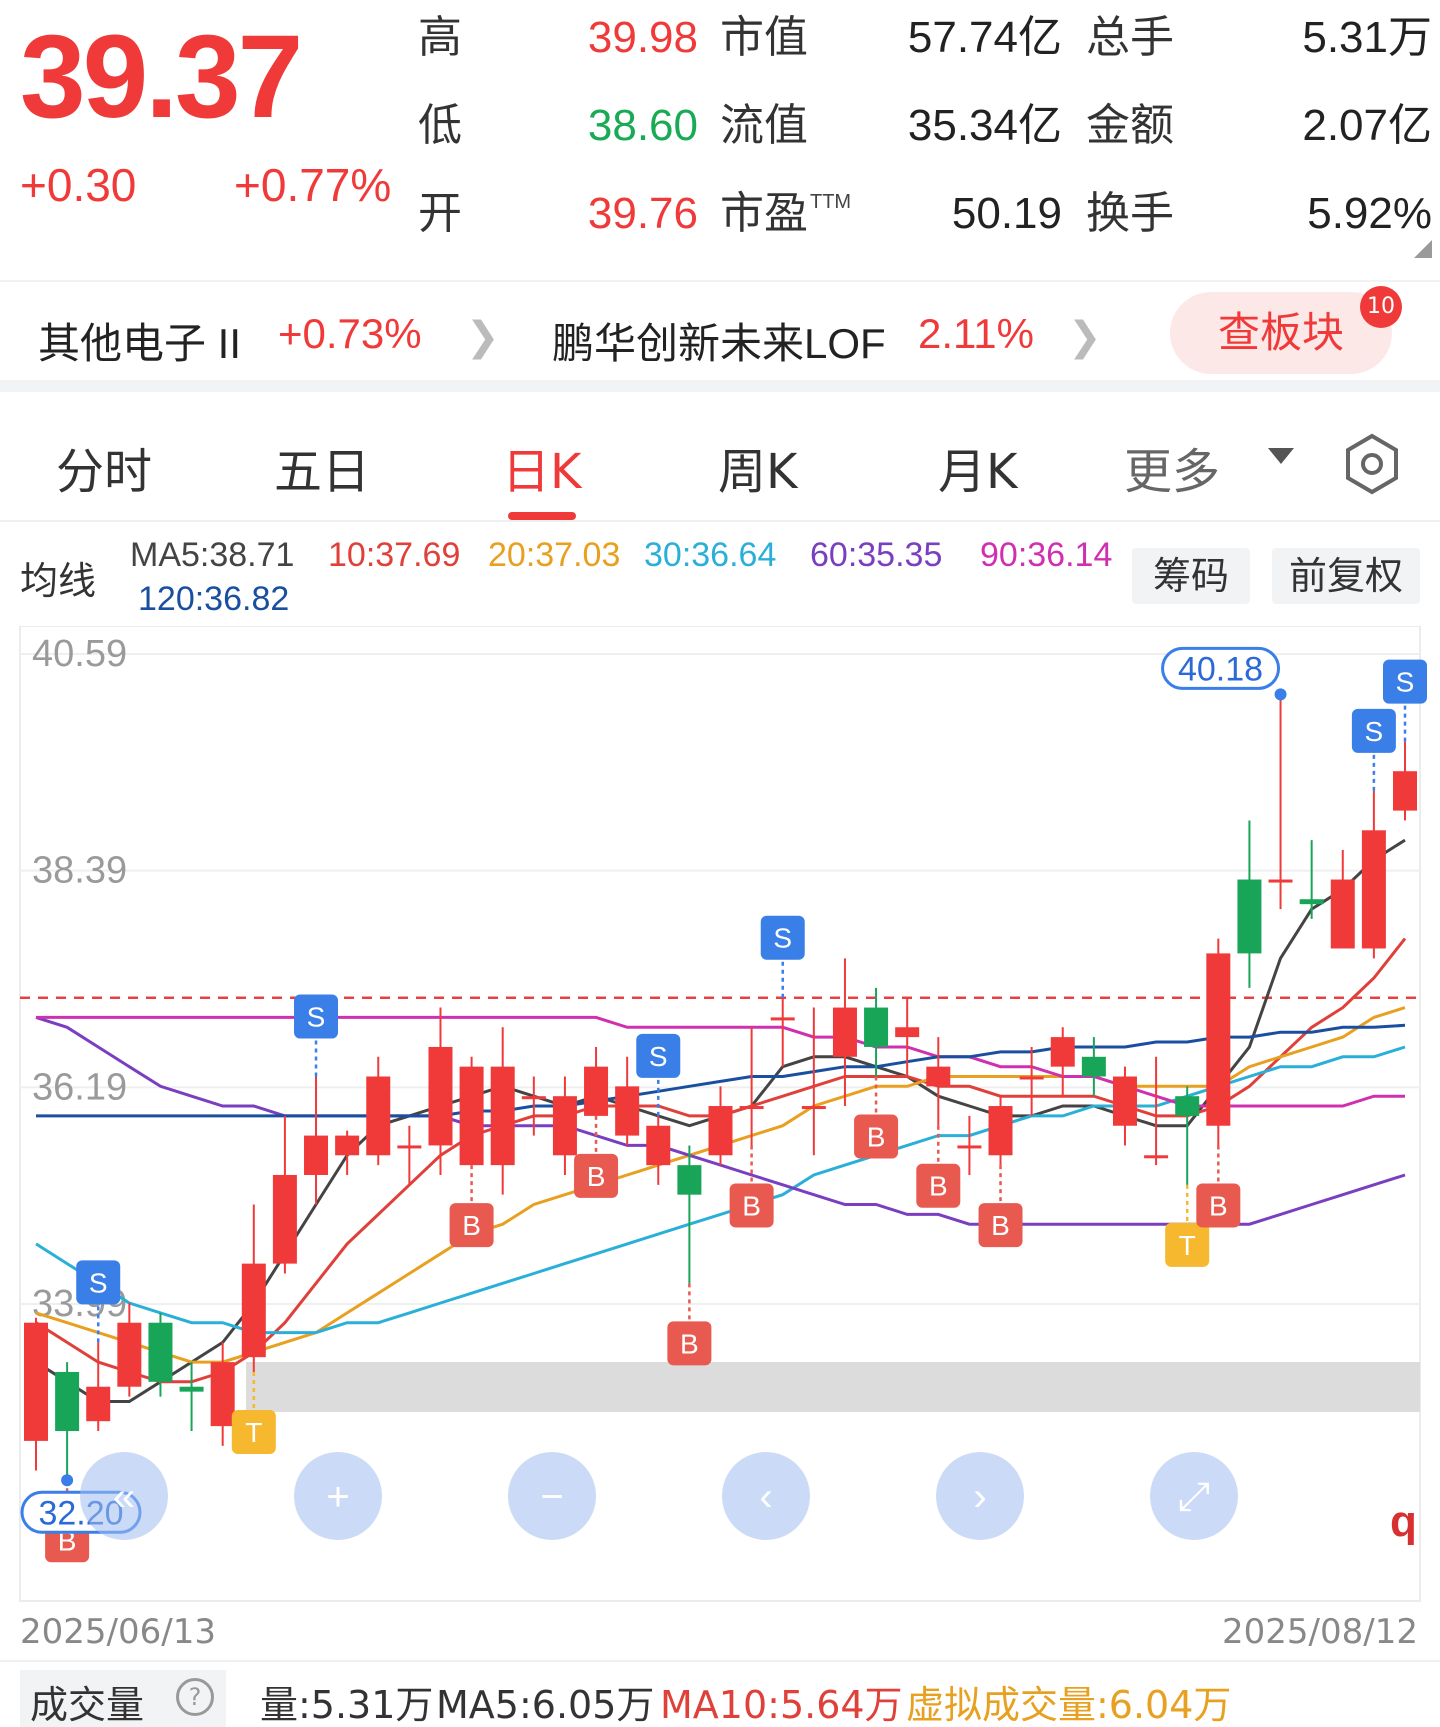 This screenshot has height=1727, width=1440. I want to click on tab-intraday: 分时, so click(104, 472).